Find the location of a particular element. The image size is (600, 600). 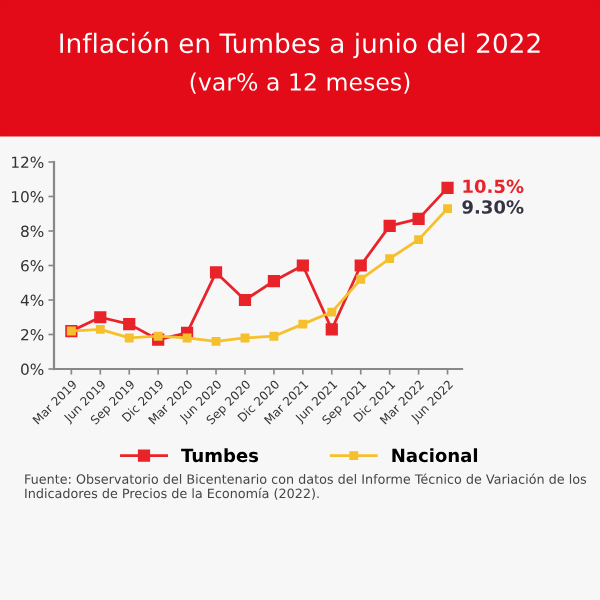

chart-subtitle: (var% a 12 meses) is located at coordinates (300, 83).